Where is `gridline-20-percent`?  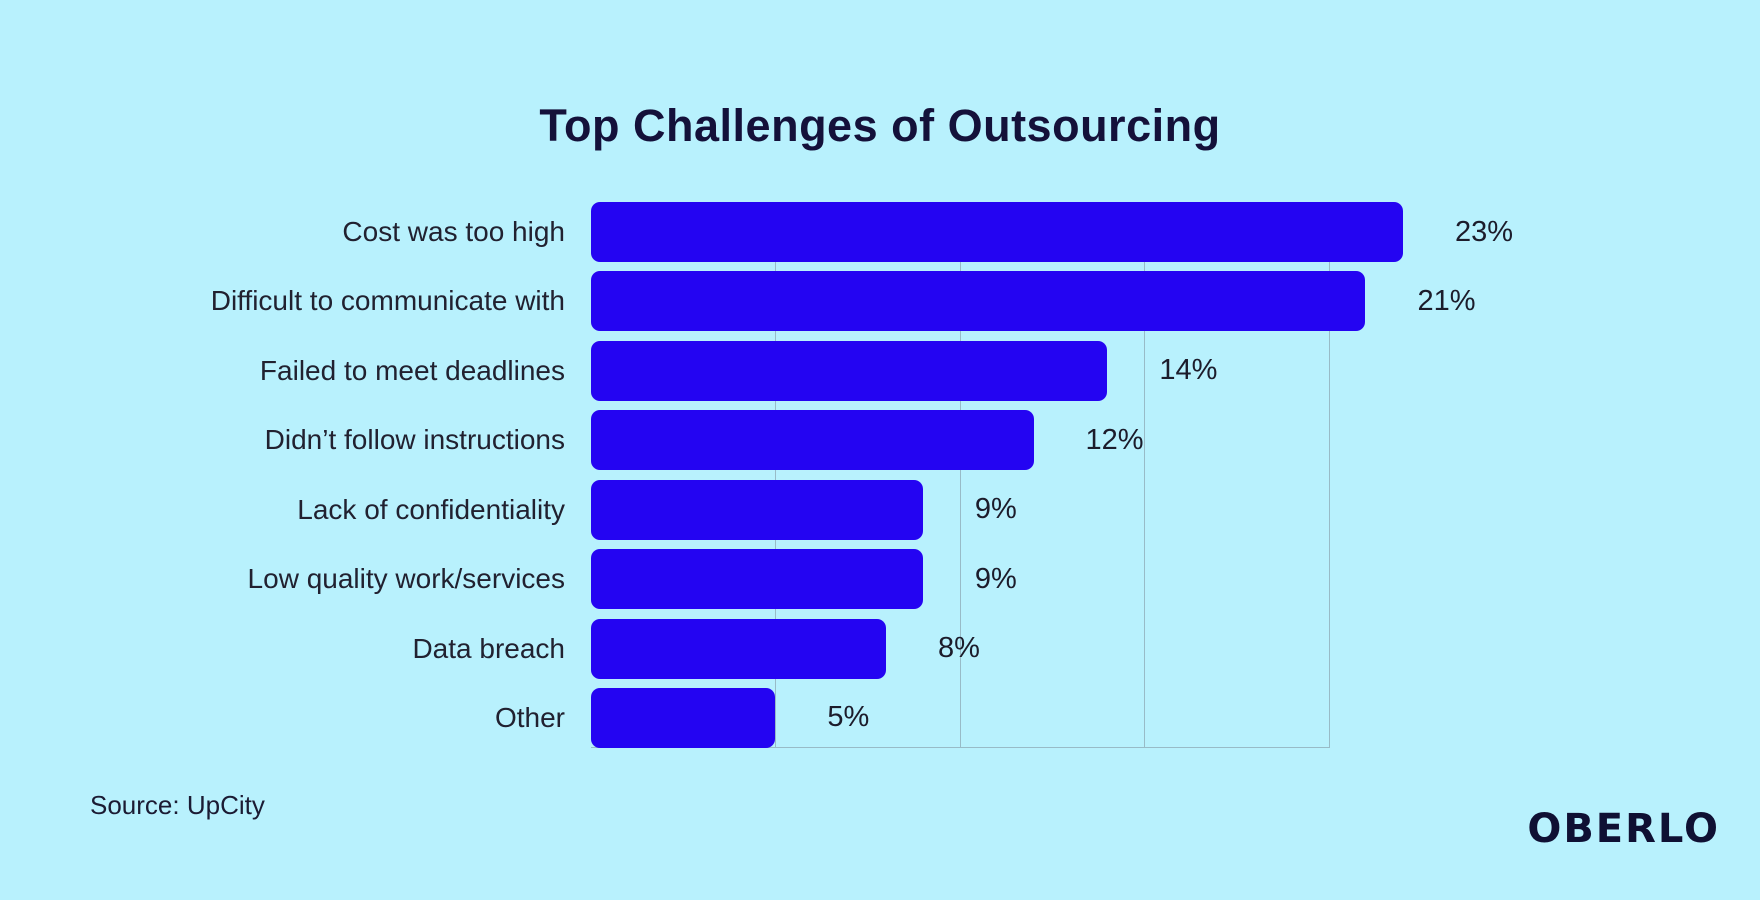
gridline-20-percent is located at coordinates (1329, 475).